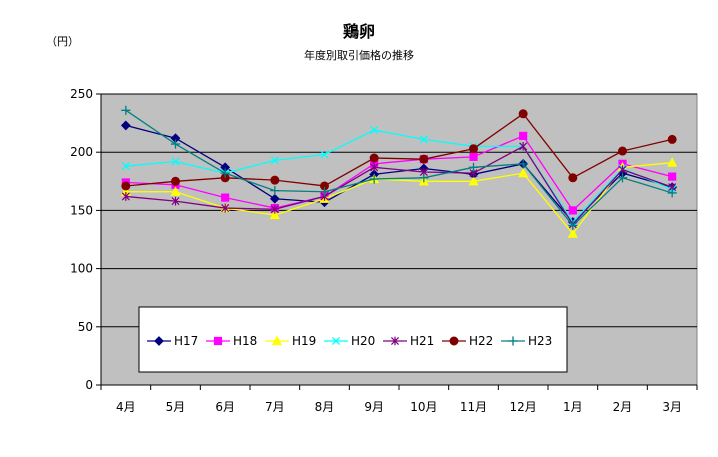 Image resolution: width=718 pixels, height=457 pixels. Describe the element at coordinates (399, 198) in the screenshot. I see `series-line-h19` at that location.